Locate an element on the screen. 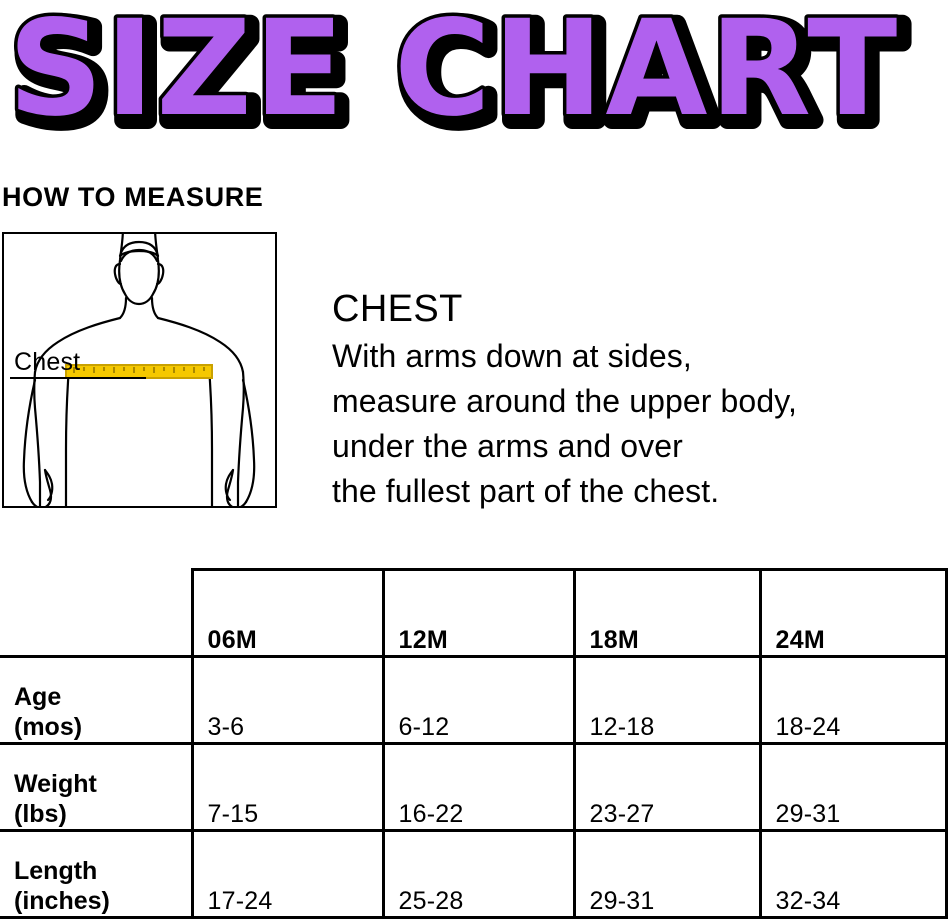 This screenshot has width=952, height=919. cell-length-12m: 25-28 is located at coordinates (478, 874).